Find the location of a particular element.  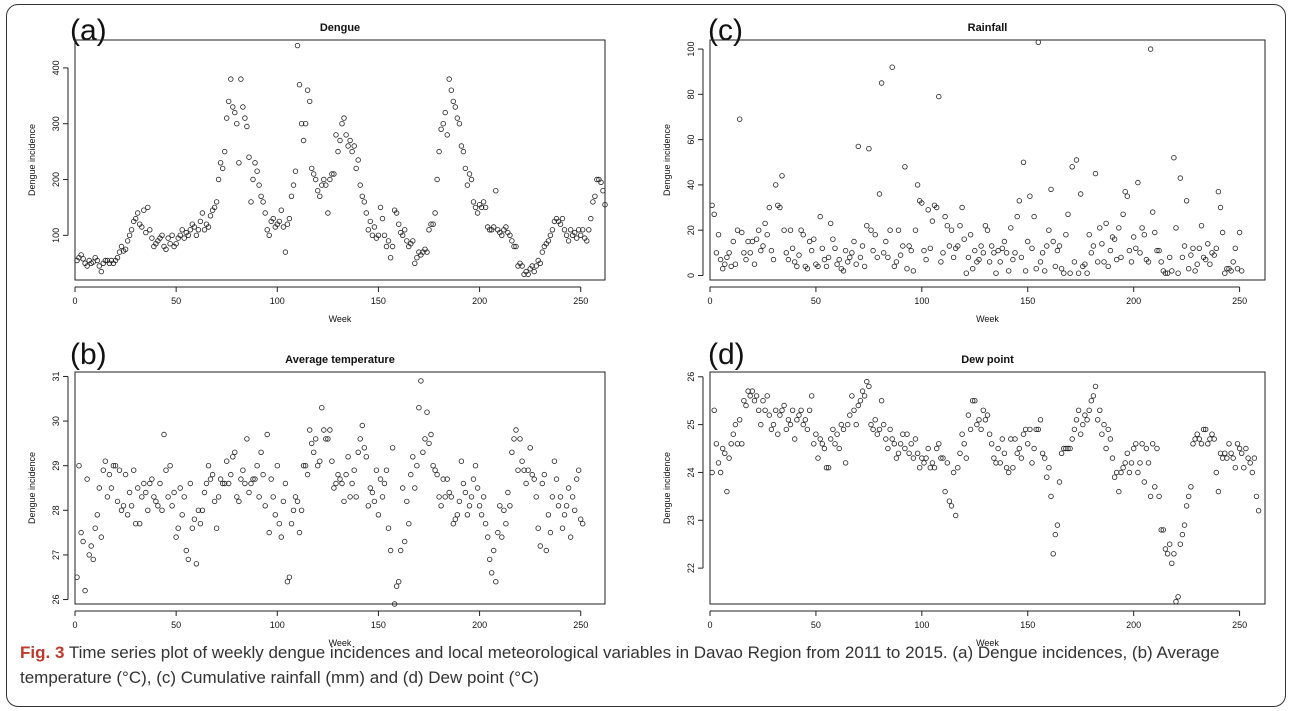

y-tick-label: 25 is located at coordinates (691, 425).